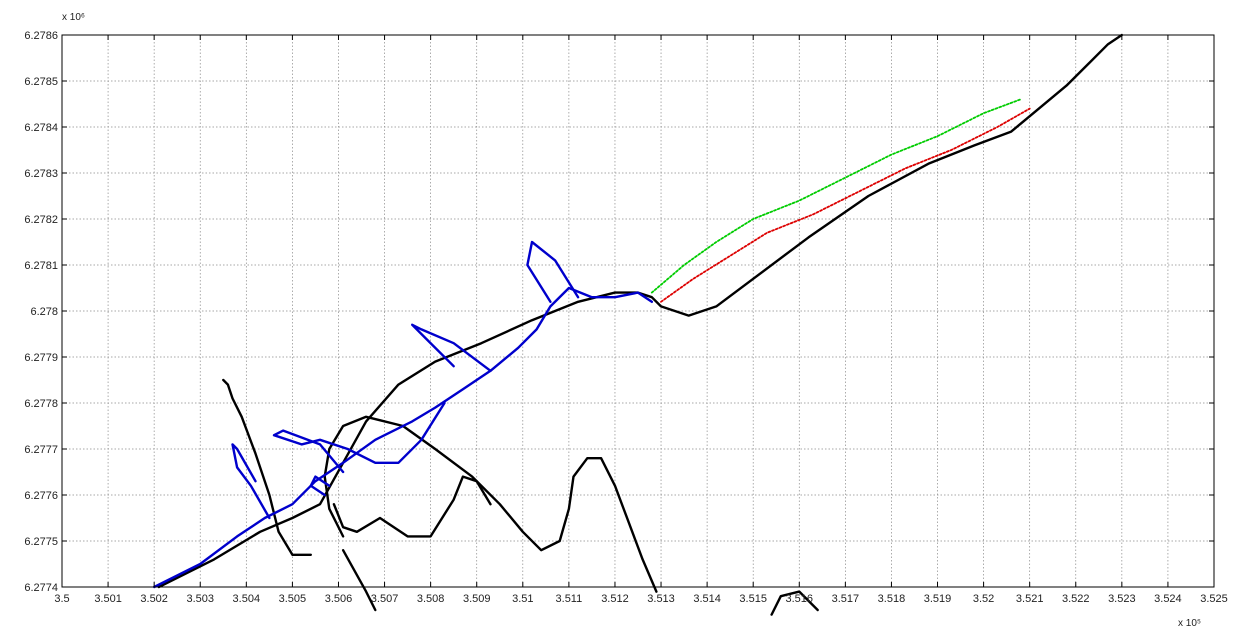 The height and width of the screenshot is (640, 1244). I want to click on x-tick-label: 3.506, so click(339, 599).